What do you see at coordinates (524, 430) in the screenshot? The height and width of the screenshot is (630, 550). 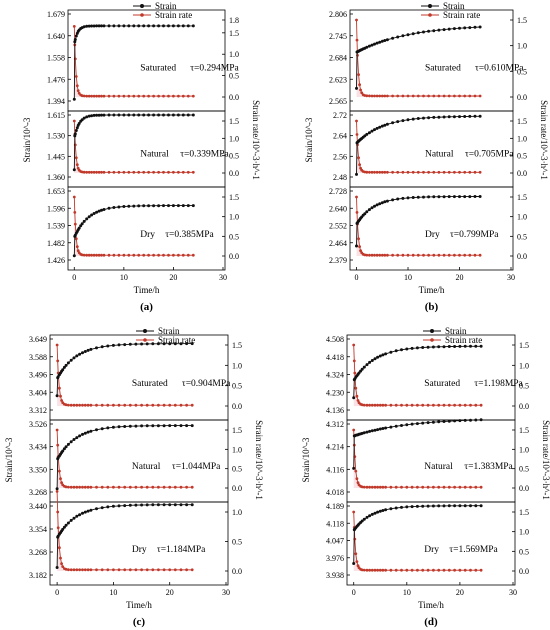 I see `rate-tick-label: 1.5` at bounding box center [524, 430].